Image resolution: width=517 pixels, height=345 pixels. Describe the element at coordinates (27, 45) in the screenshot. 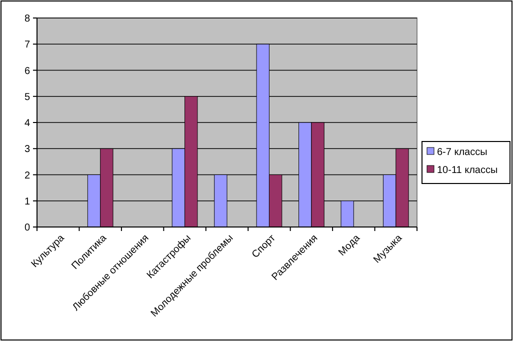

I see `y-tick-label: 7` at that location.